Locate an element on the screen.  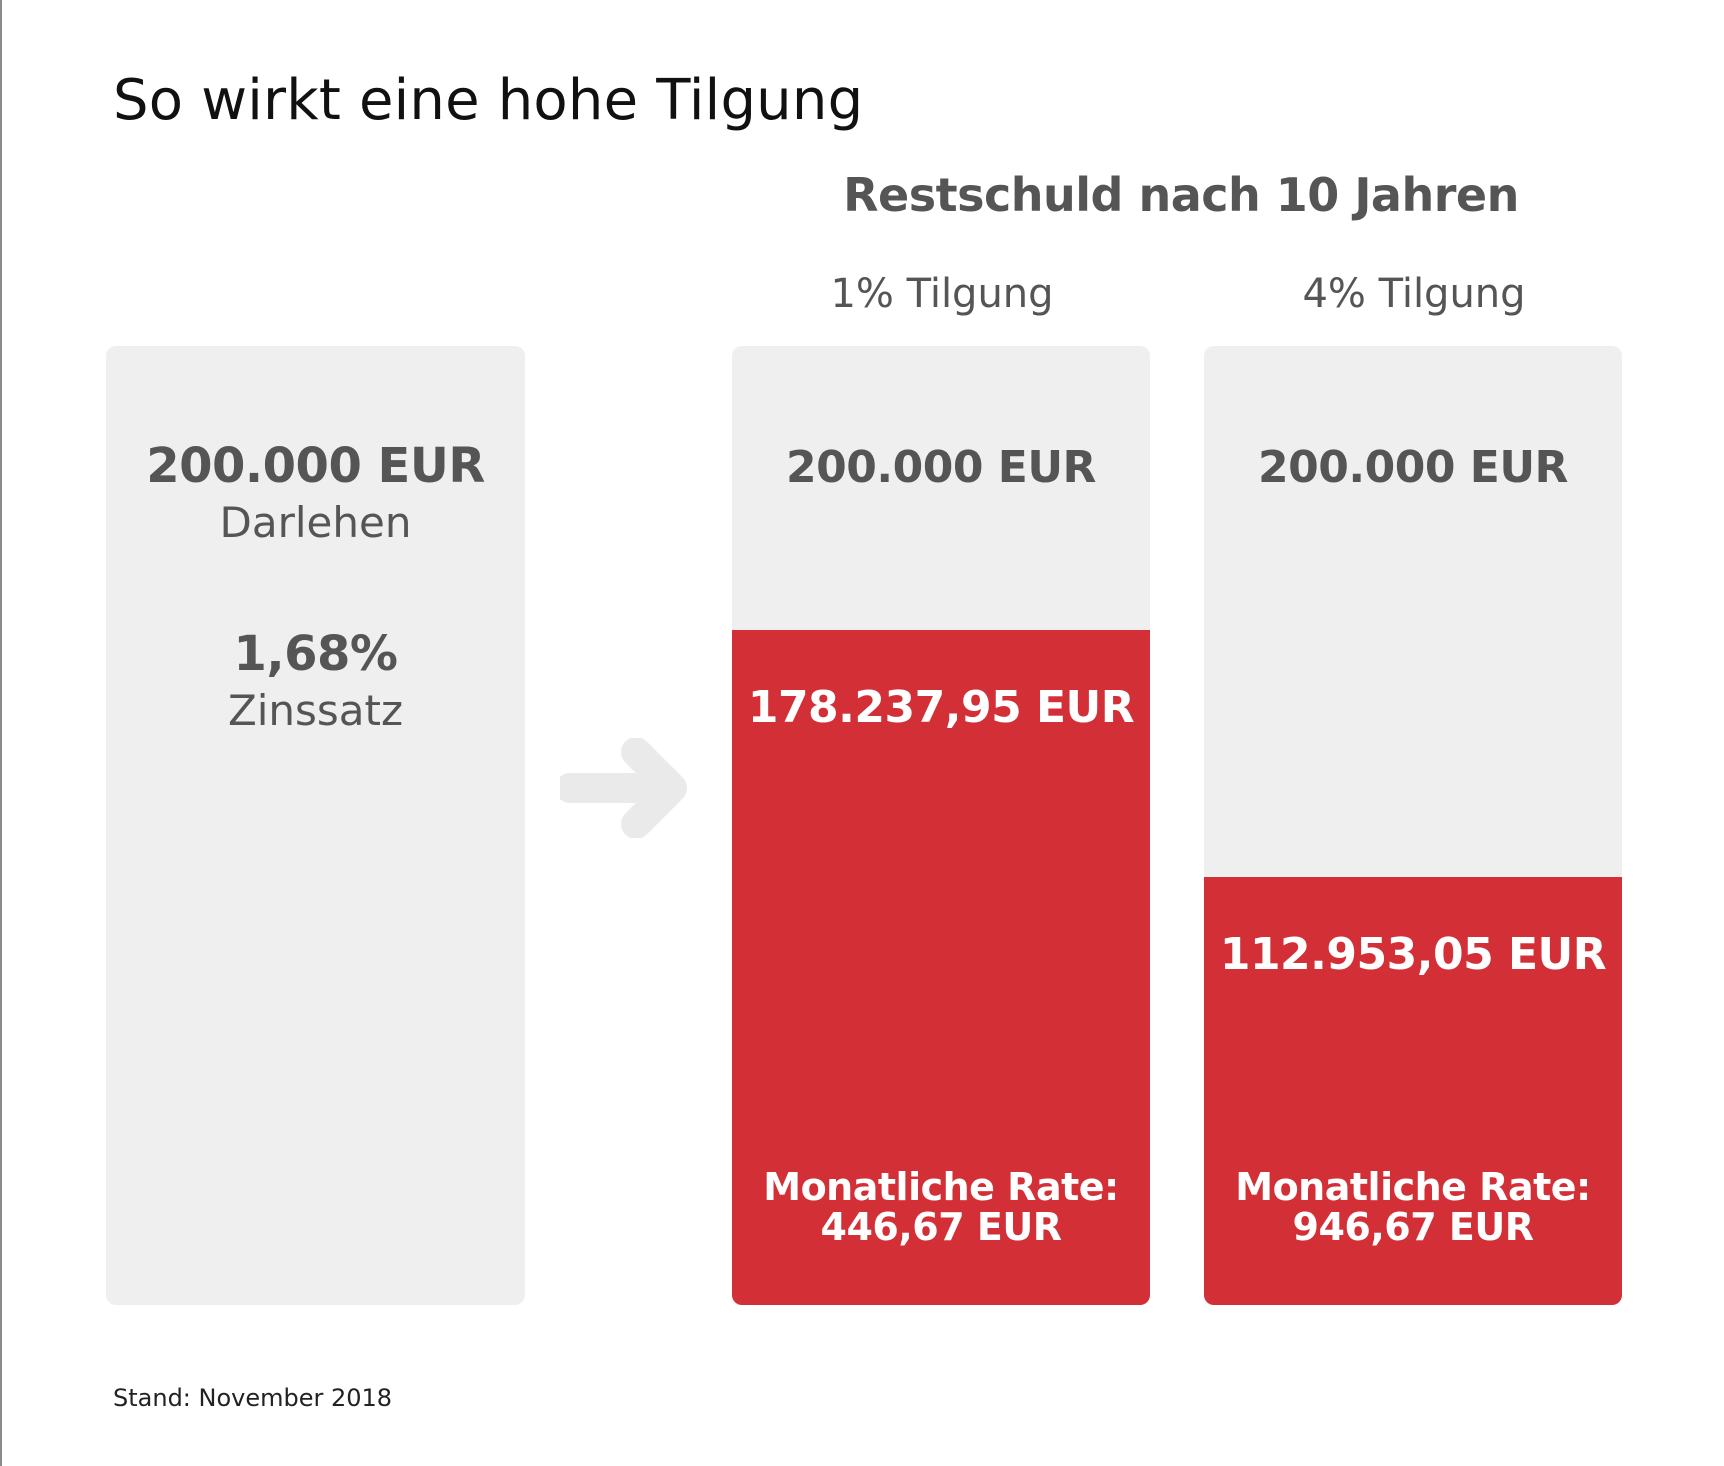
monthly-rate-1: Monatliche Rate: 446,67 EUR is located at coordinates (941, 1207).